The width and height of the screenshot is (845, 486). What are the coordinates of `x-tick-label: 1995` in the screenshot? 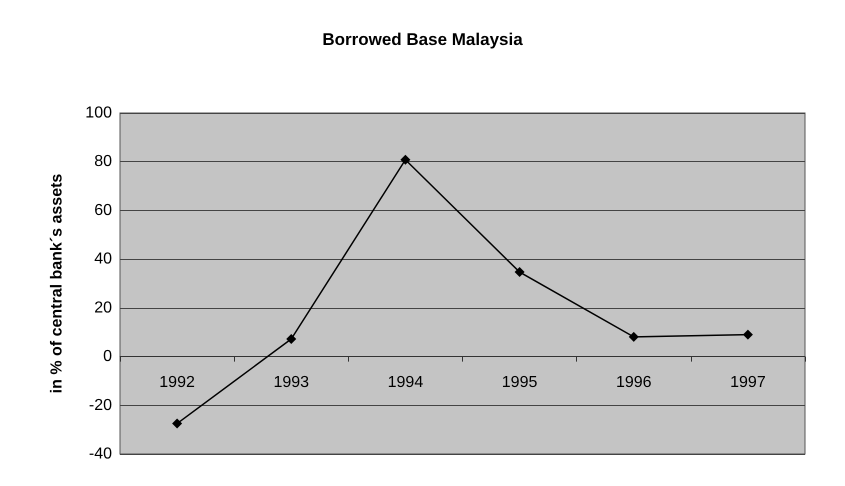 It's located at (520, 383).